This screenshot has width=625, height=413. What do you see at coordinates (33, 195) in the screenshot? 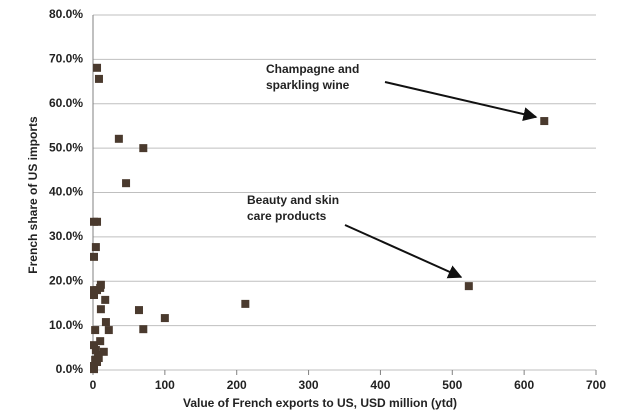
I see `y-axis-label: French share of US imports` at bounding box center [33, 195].